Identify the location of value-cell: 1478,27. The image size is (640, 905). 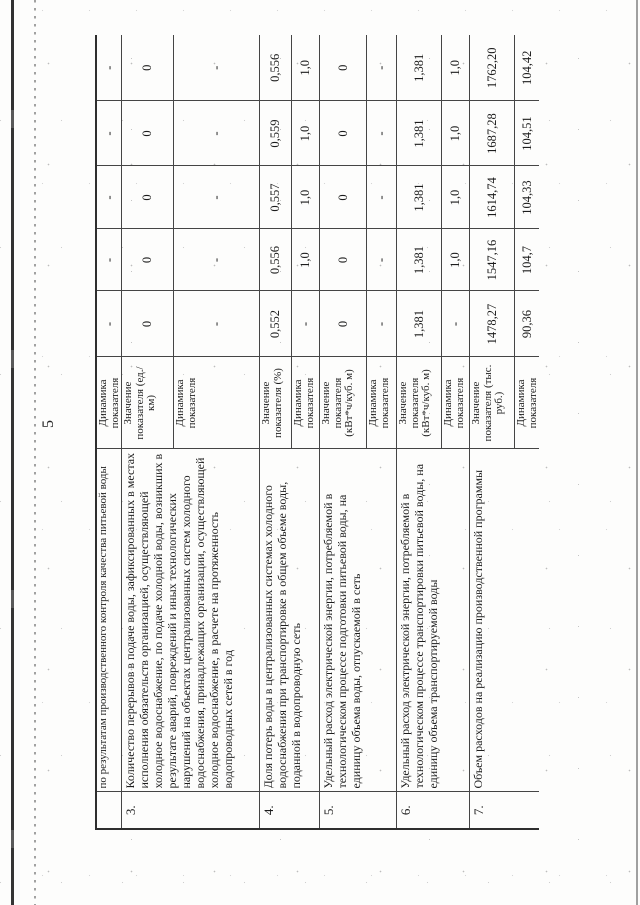
(492, 324).